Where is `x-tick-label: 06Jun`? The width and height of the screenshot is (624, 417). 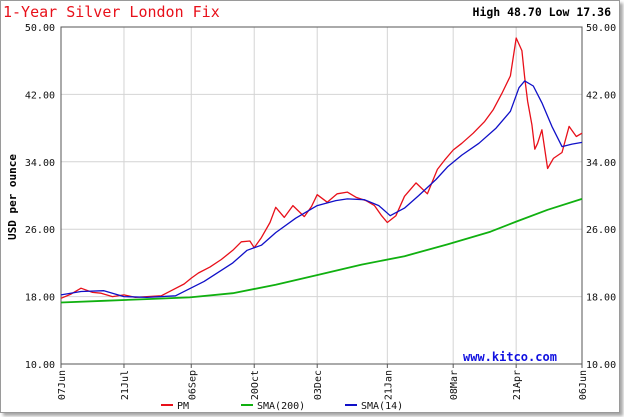 x-tick-label: 06Jun is located at coordinates (583, 385).